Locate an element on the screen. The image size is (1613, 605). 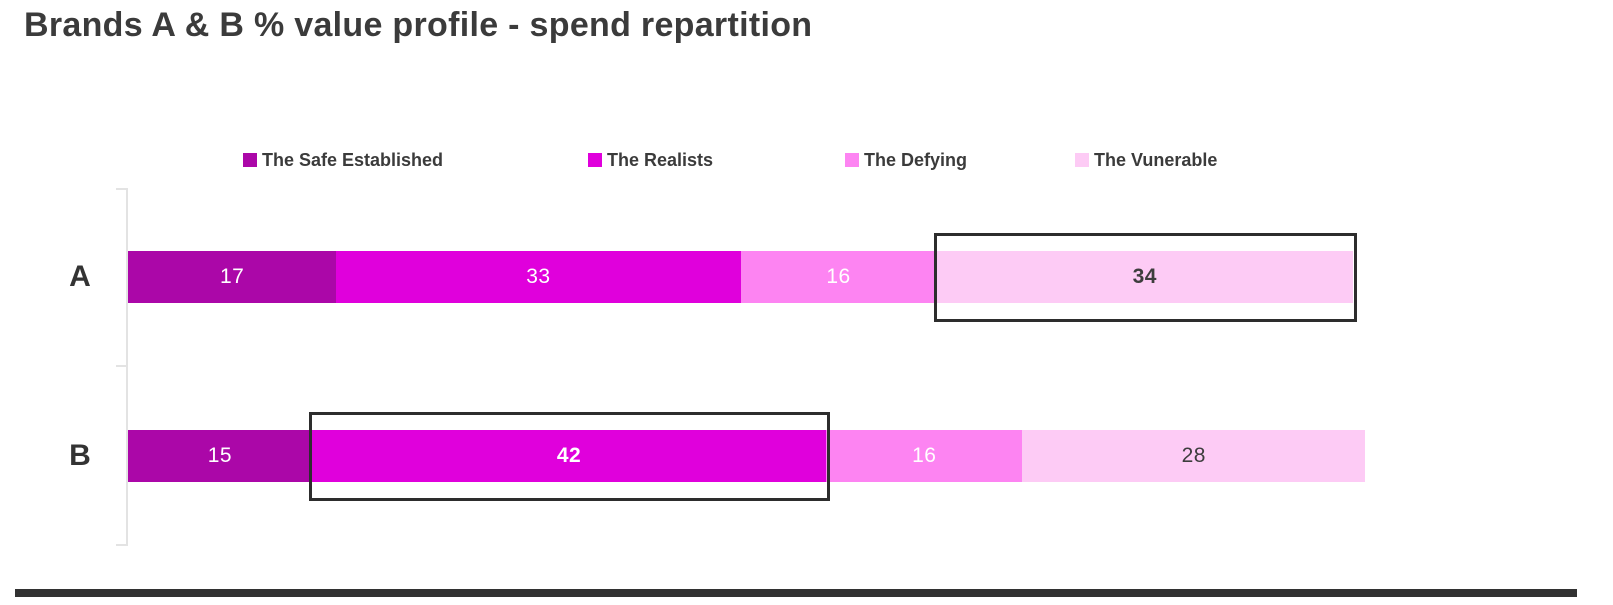
segment-value-label: 17 is located at coordinates (232, 276).